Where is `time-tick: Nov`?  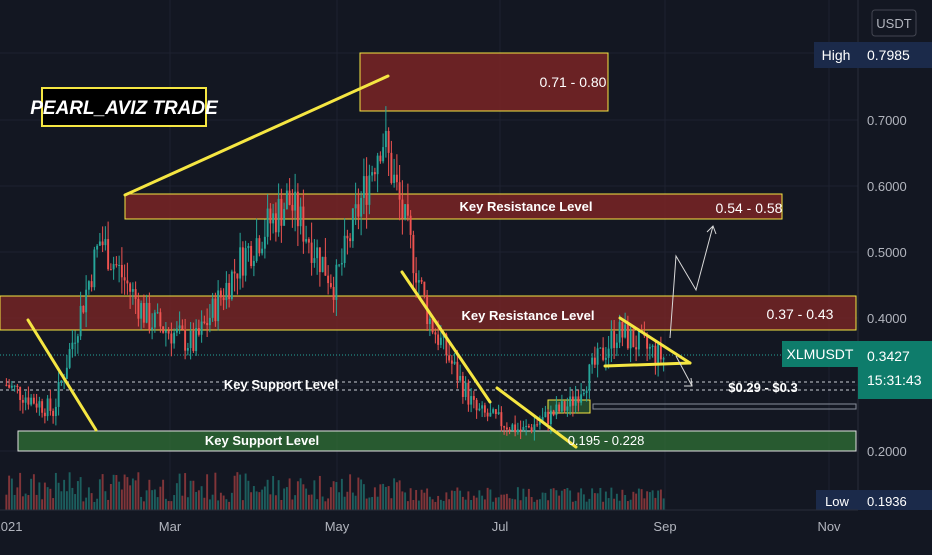 time-tick: Nov is located at coordinates (829, 526).